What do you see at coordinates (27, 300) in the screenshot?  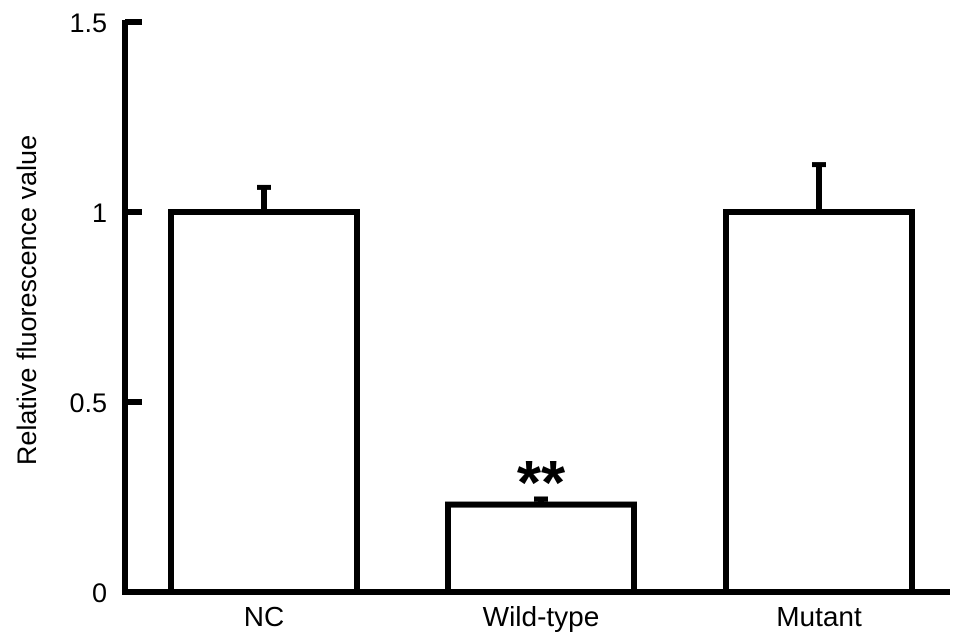 I see `y-axis-title: Relative fluorescence value` at bounding box center [27, 300].